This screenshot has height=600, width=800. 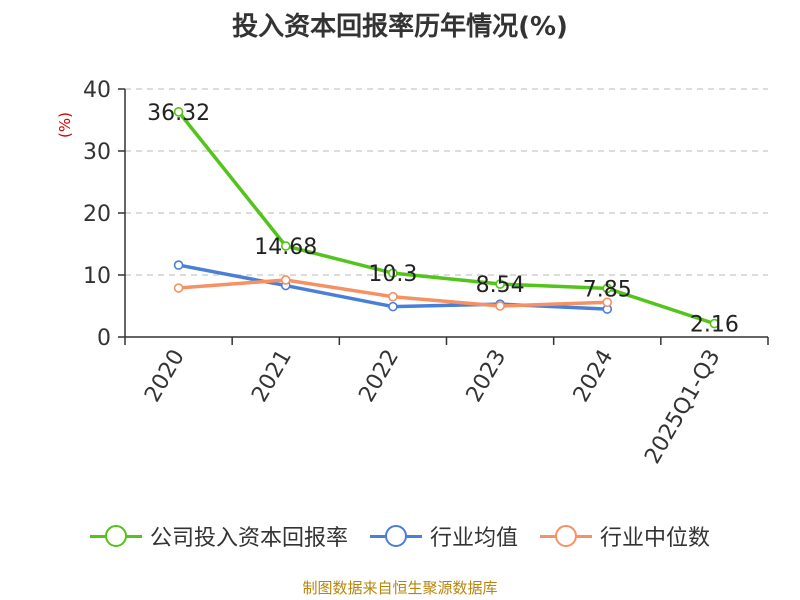 I want to click on legend-item-median: 行业中位数, so click(x=625, y=536).